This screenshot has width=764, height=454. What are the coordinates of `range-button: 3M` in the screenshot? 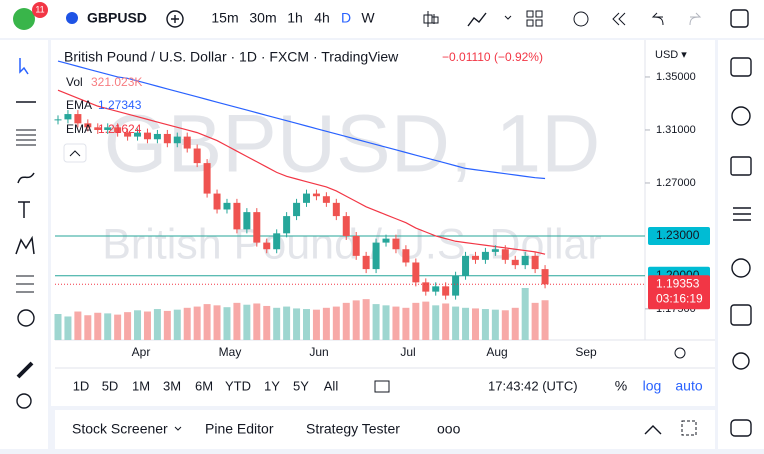 It's located at (172, 385).